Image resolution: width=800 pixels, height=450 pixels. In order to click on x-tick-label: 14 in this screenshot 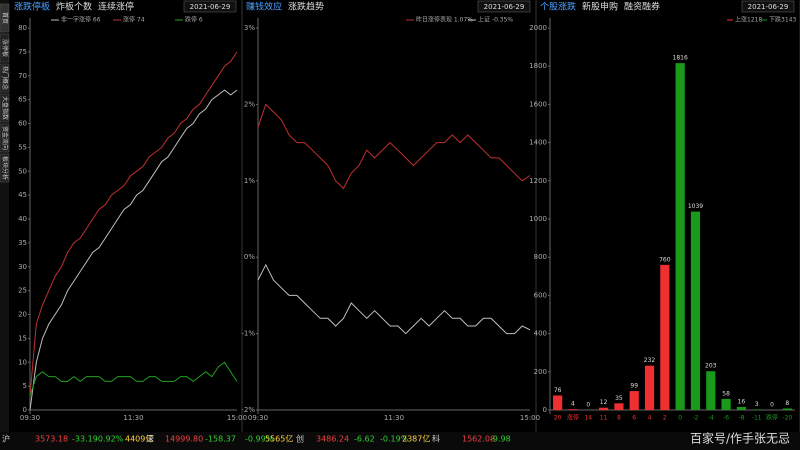, I will do `click(588, 418)`.